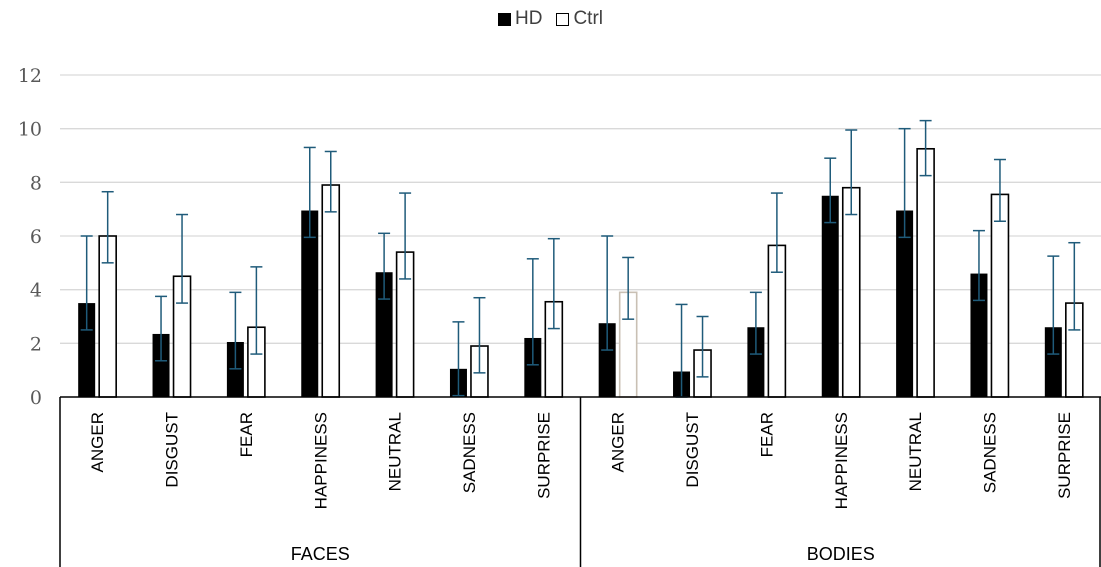 Image resolution: width=1101 pixels, height=567 pixels. What do you see at coordinates (550, 19) in the screenshot?
I see `legend: HD Ctrl` at bounding box center [550, 19].